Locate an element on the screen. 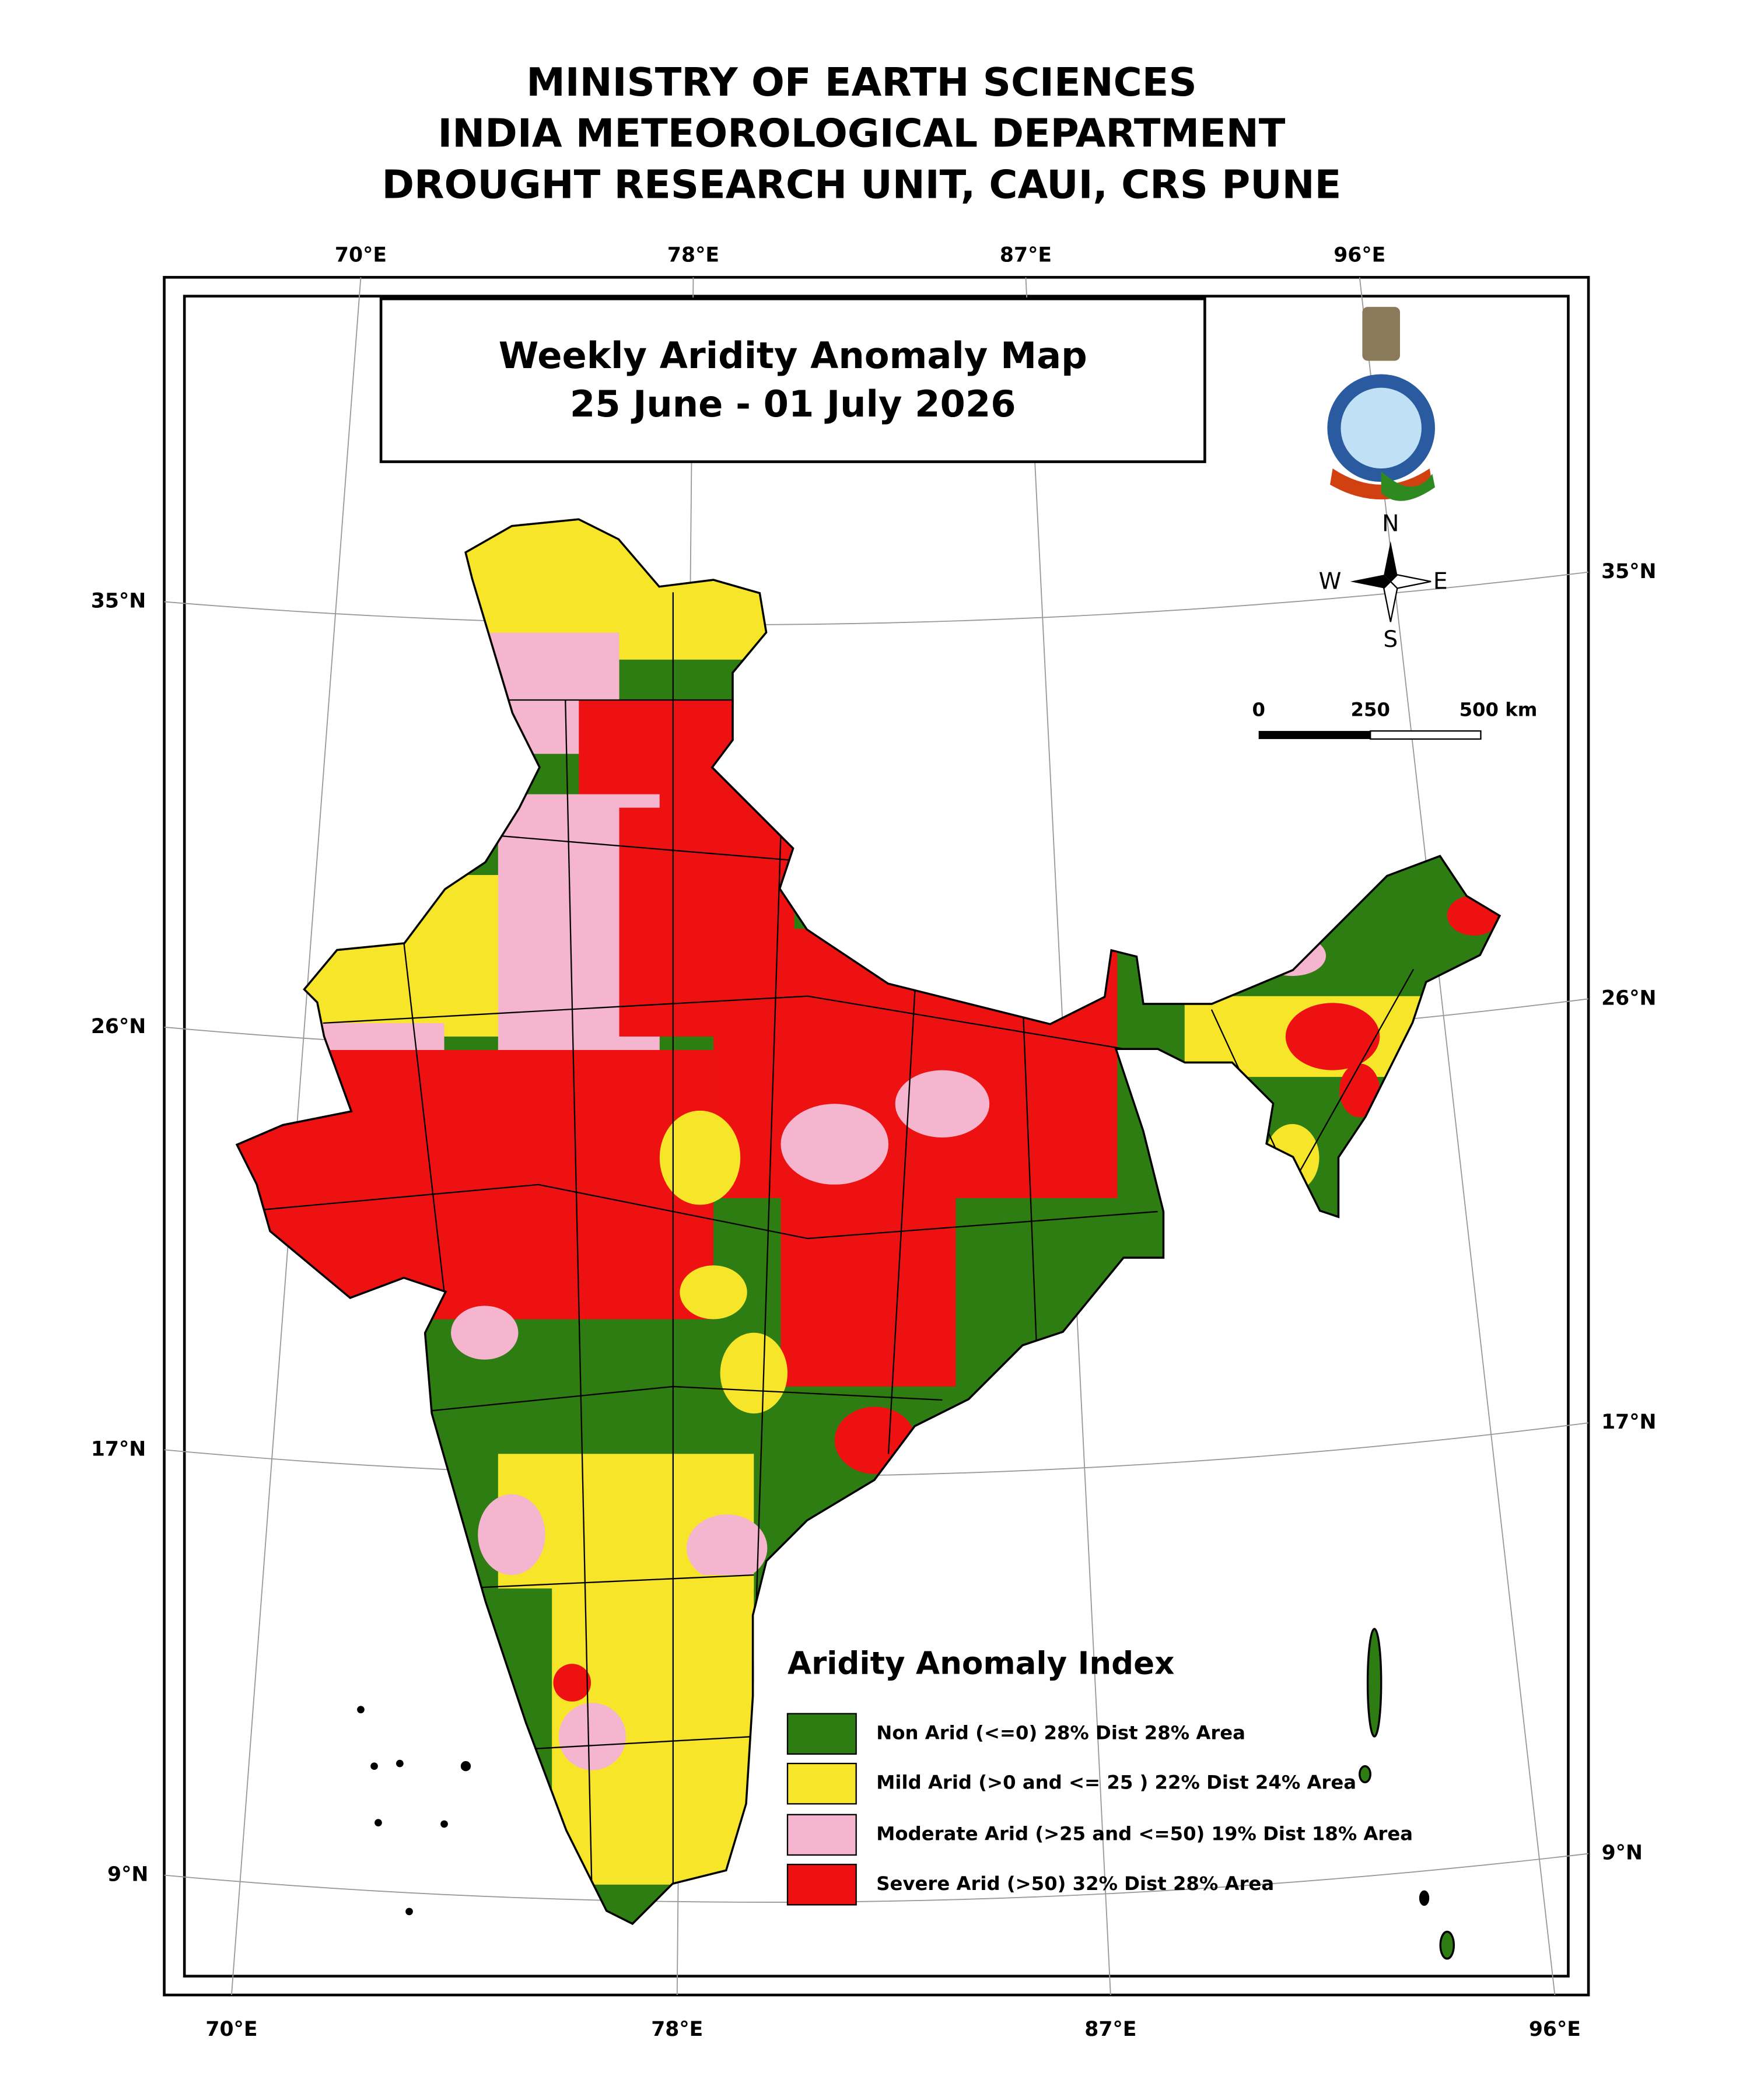 The width and height of the screenshot is (1750, 2100). compass-s: S is located at coordinates (1391, 639).